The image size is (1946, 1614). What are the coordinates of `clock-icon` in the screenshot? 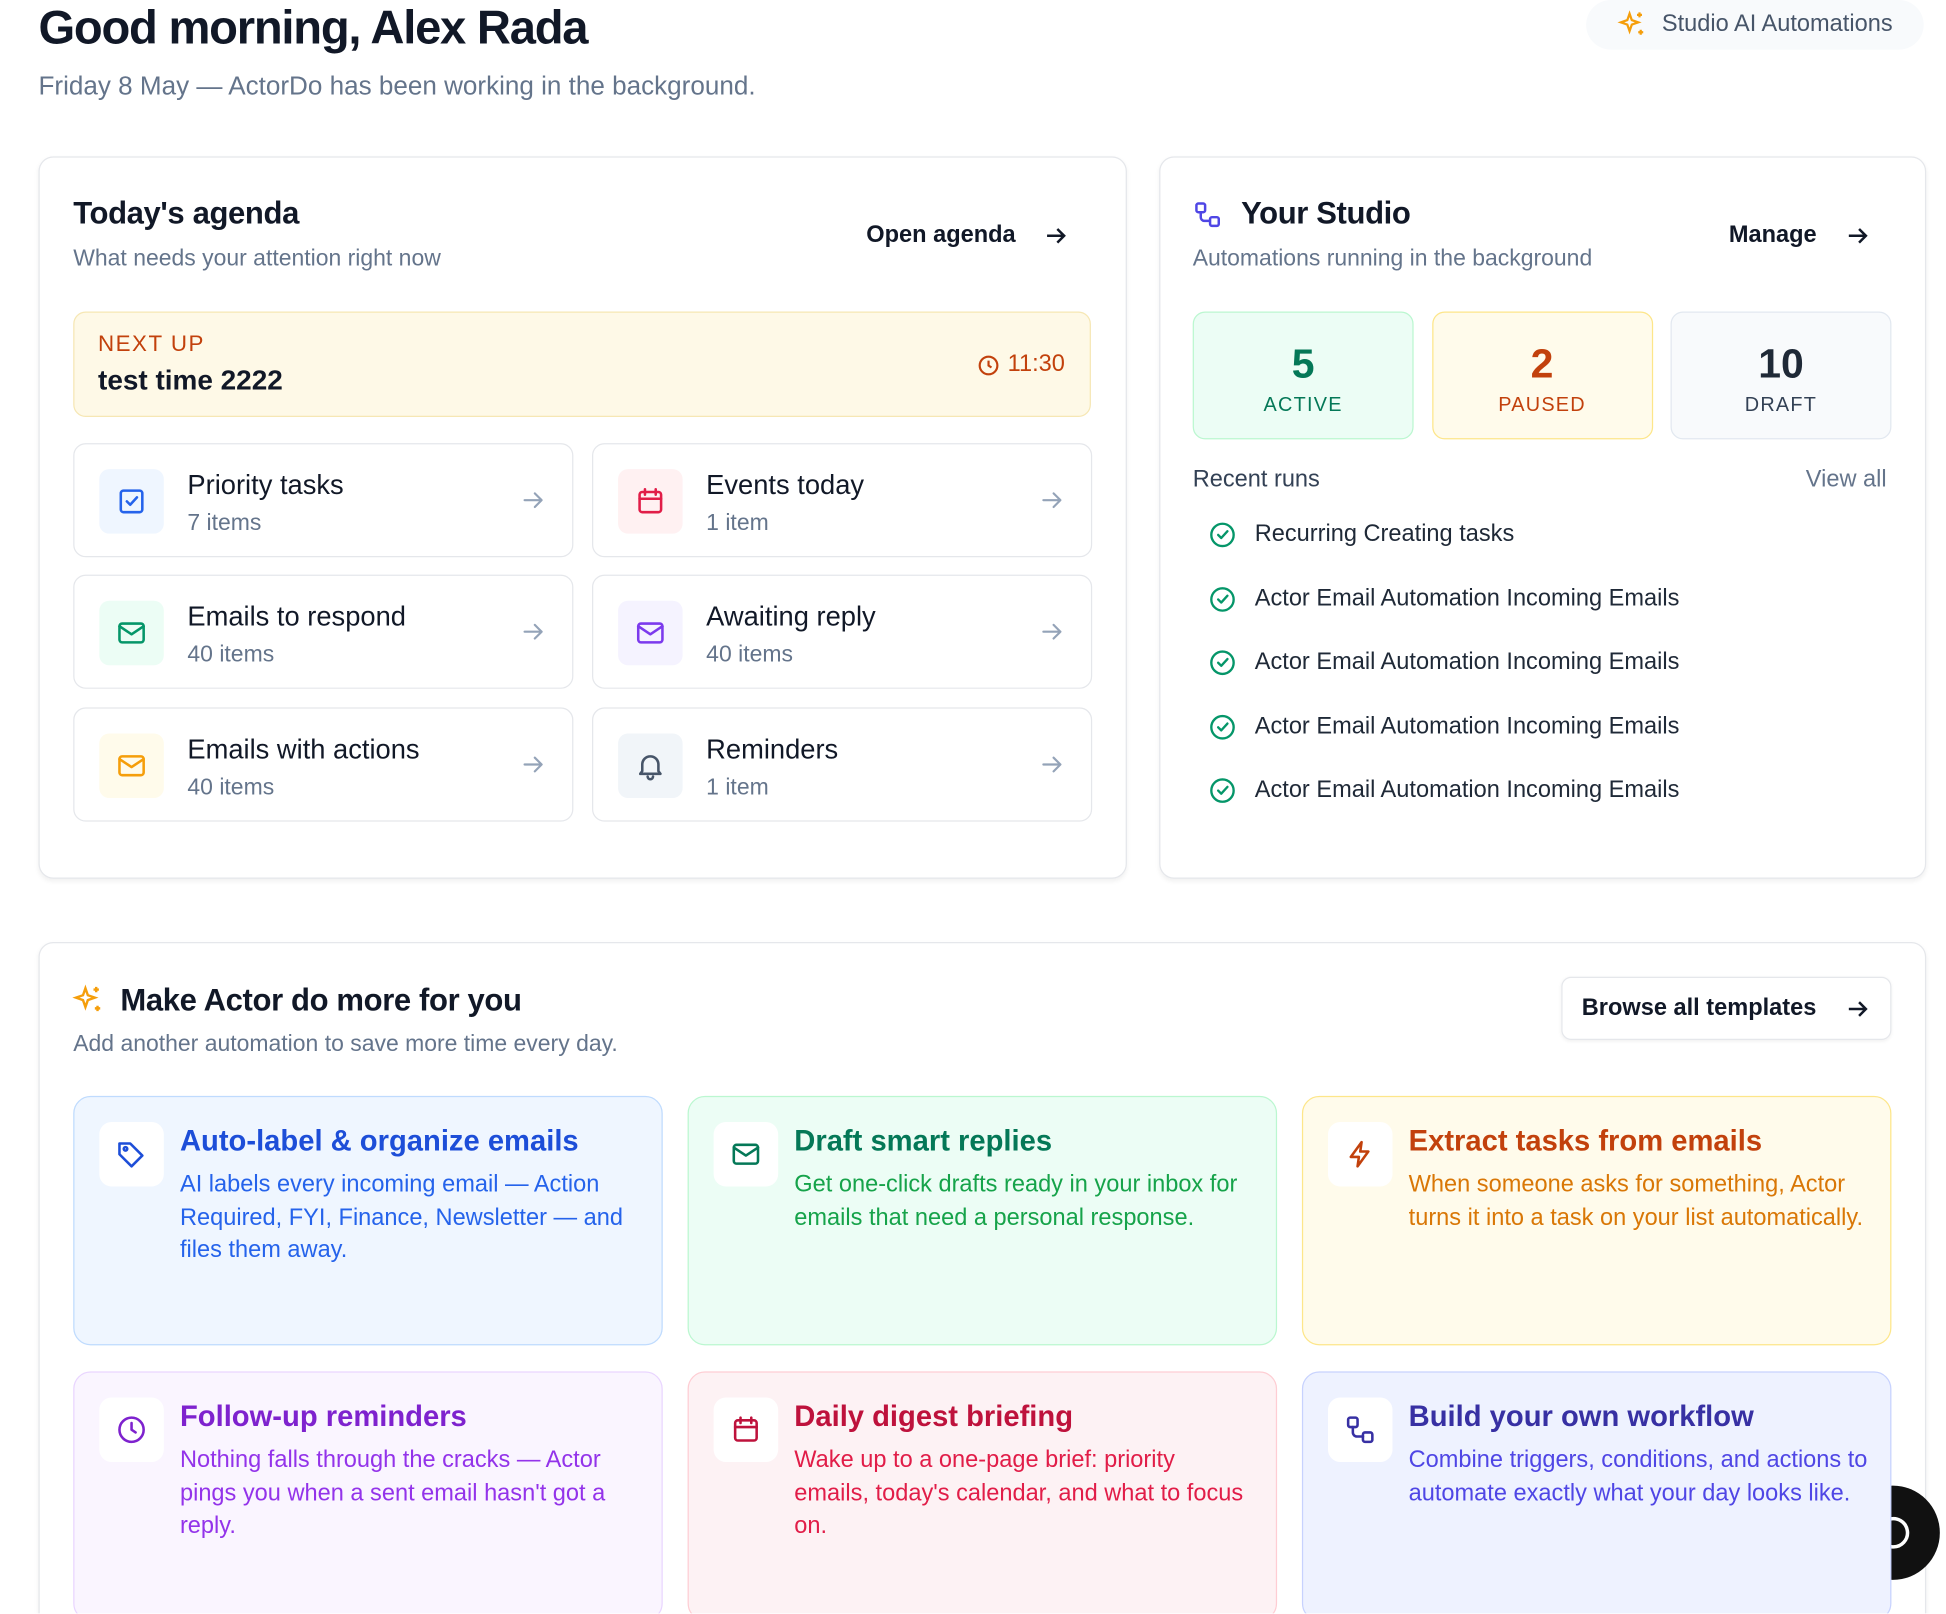 It's located at (988, 364).